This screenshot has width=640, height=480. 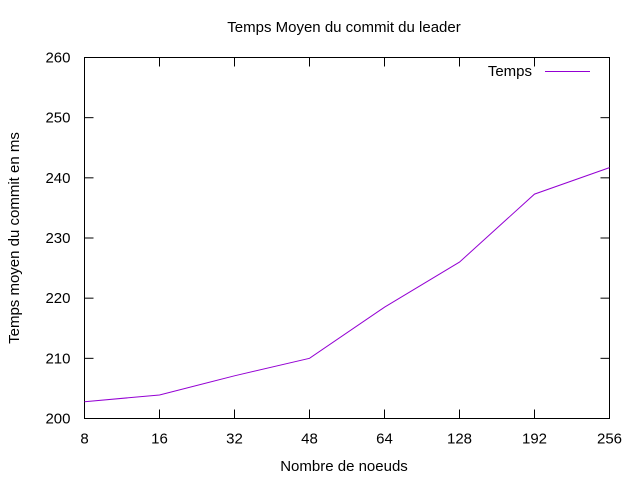 I want to click on x-axis-label: Nombre de noeuds, so click(x=344, y=466).